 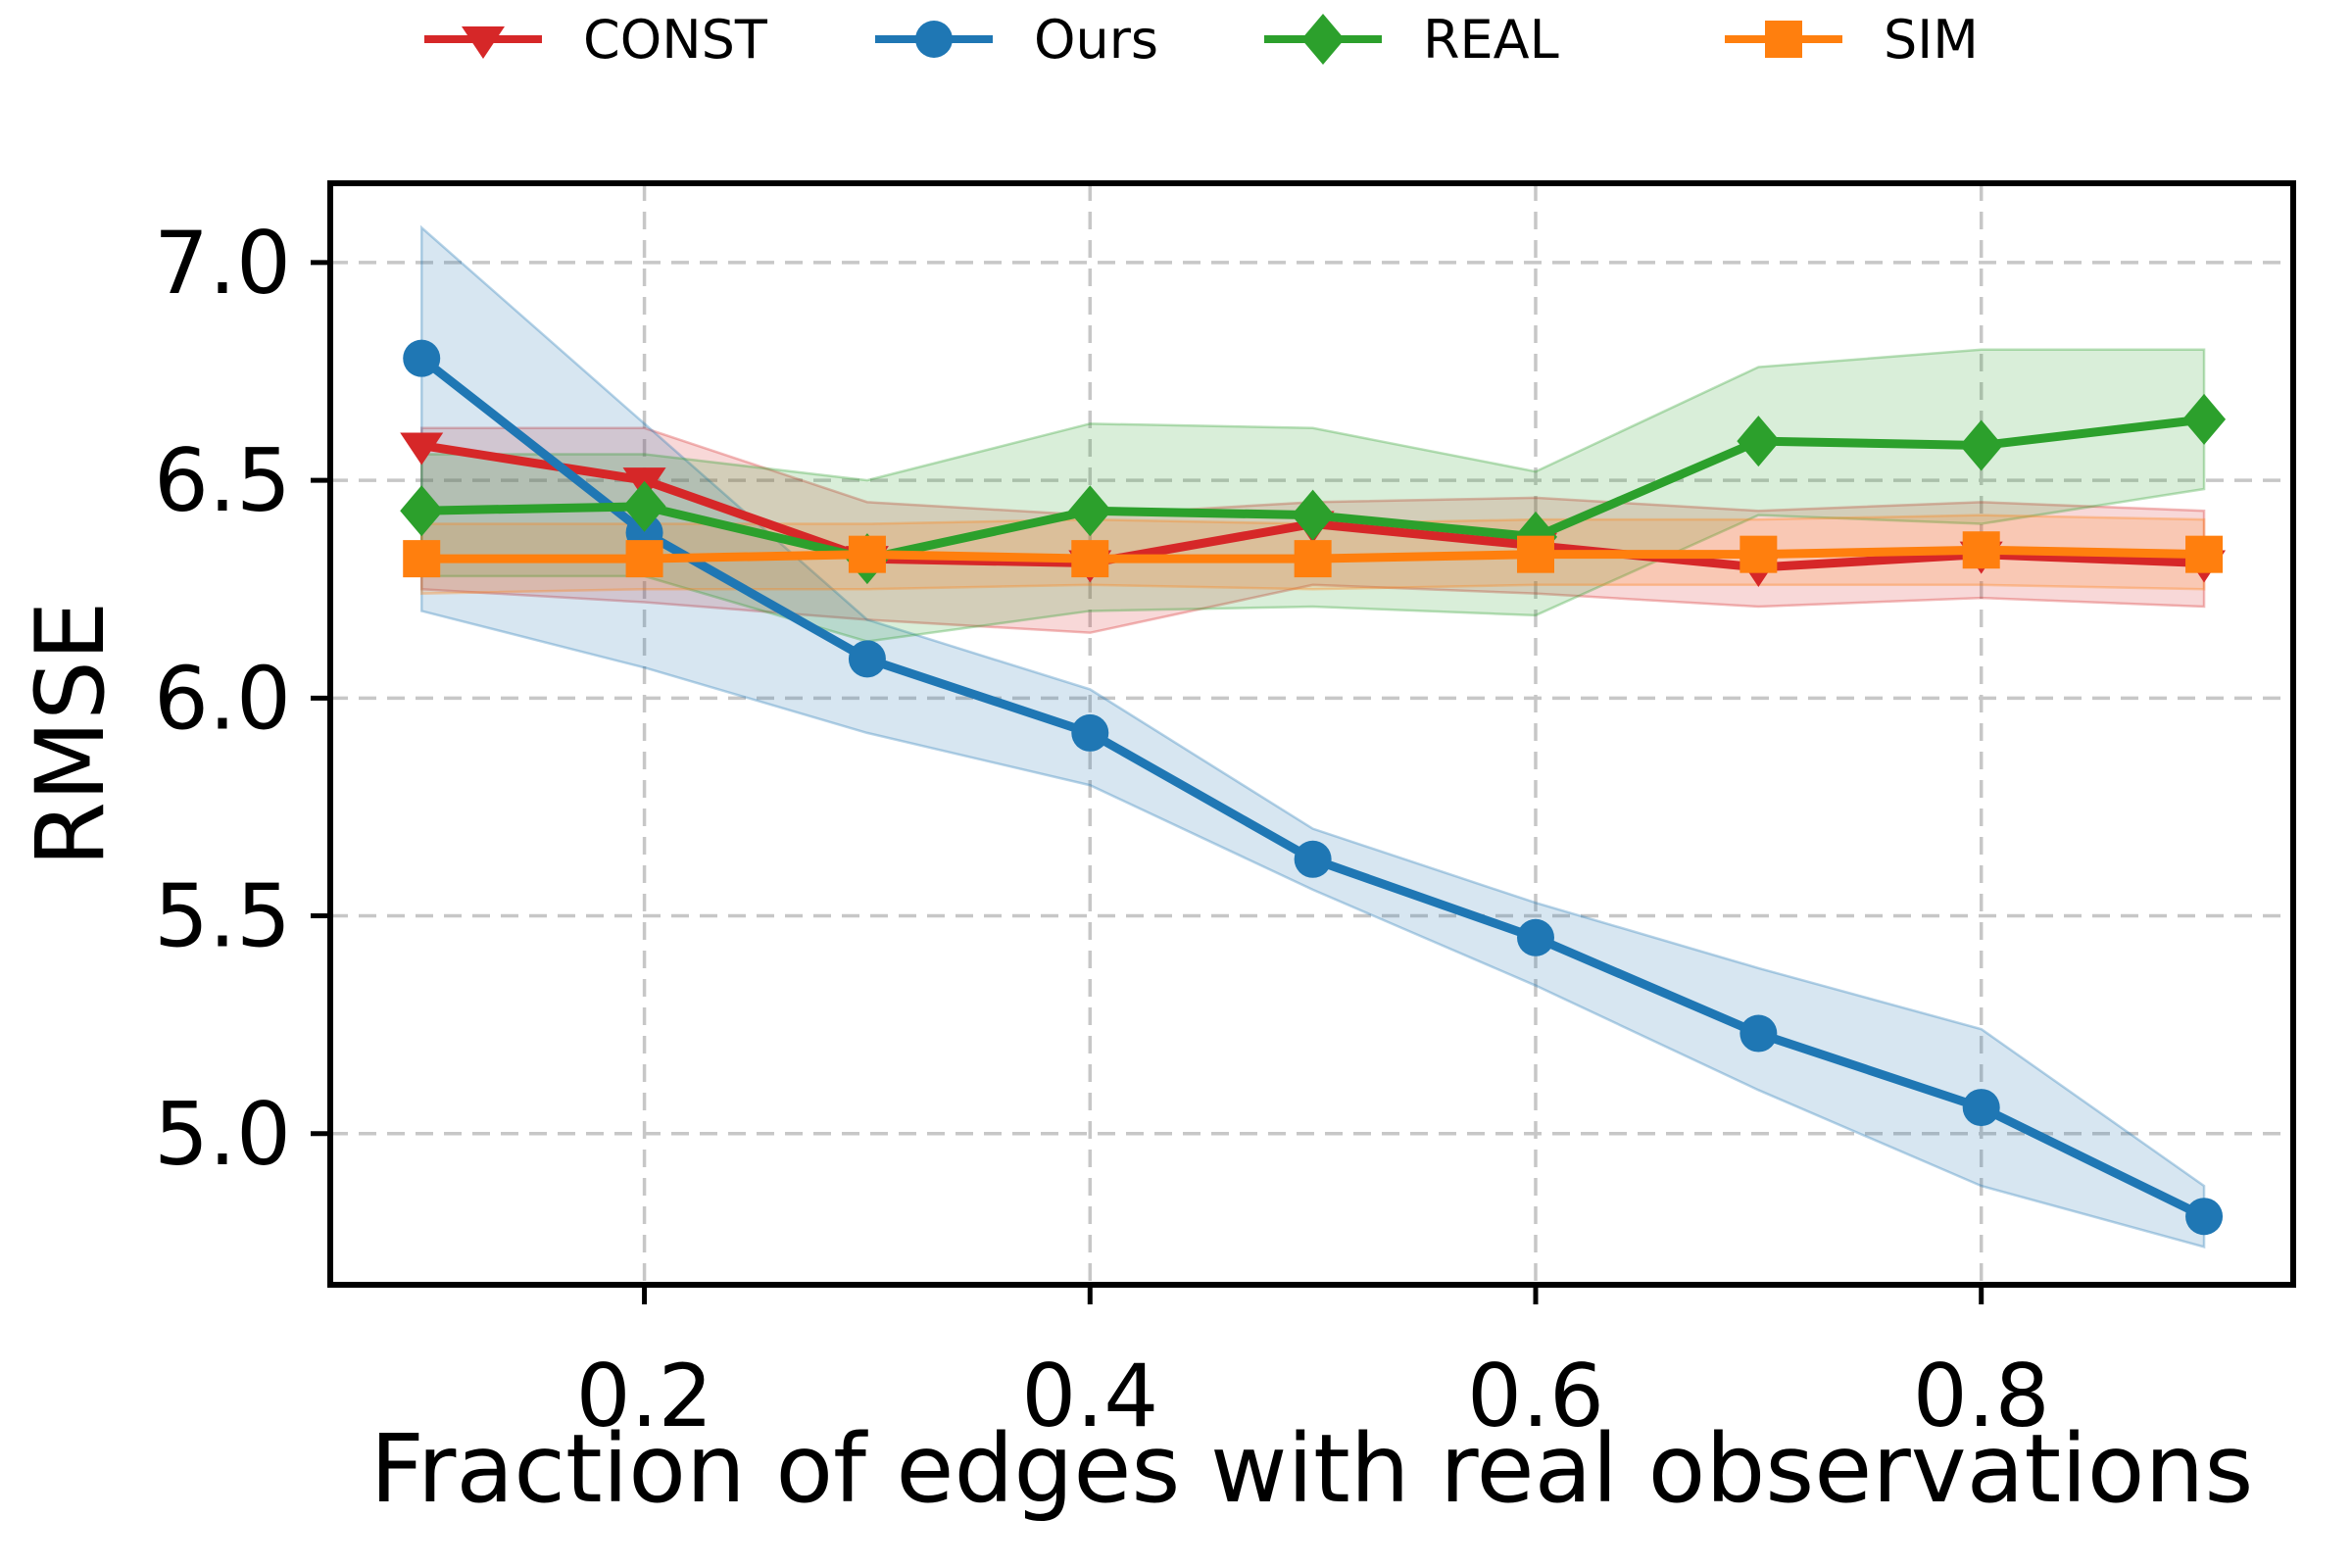 I want to click on legend-item-CONST: CONST, so click(x=596, y=40).